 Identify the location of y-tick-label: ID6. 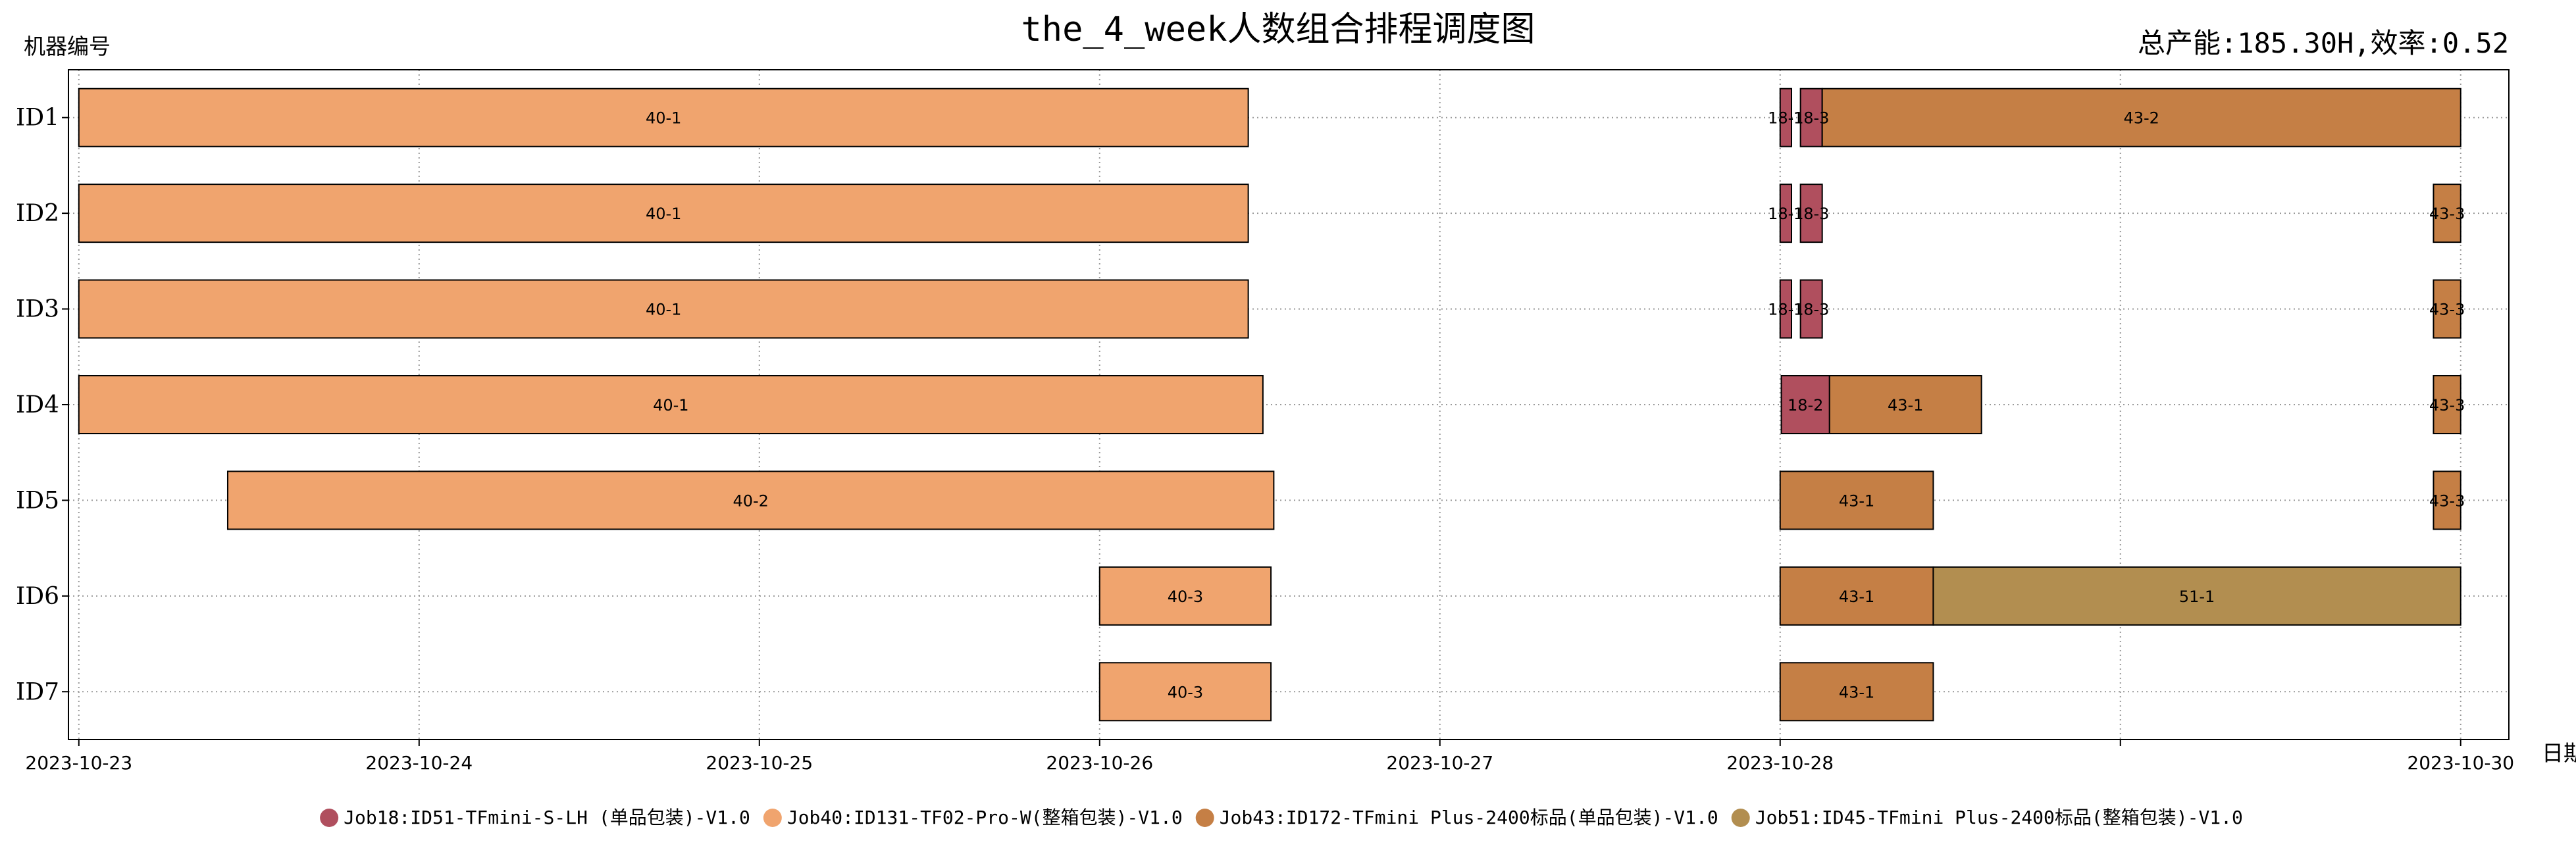
(37, 596).